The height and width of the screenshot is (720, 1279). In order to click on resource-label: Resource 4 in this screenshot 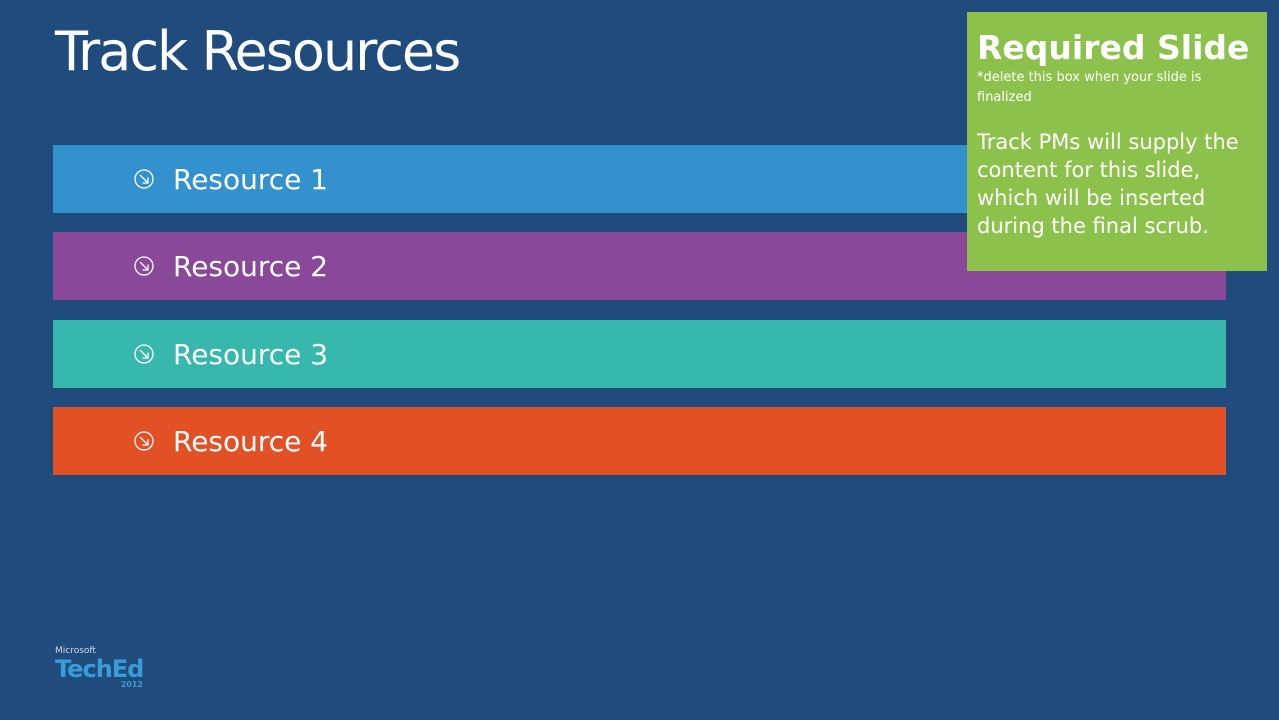, I will do `click(251, 441)`.